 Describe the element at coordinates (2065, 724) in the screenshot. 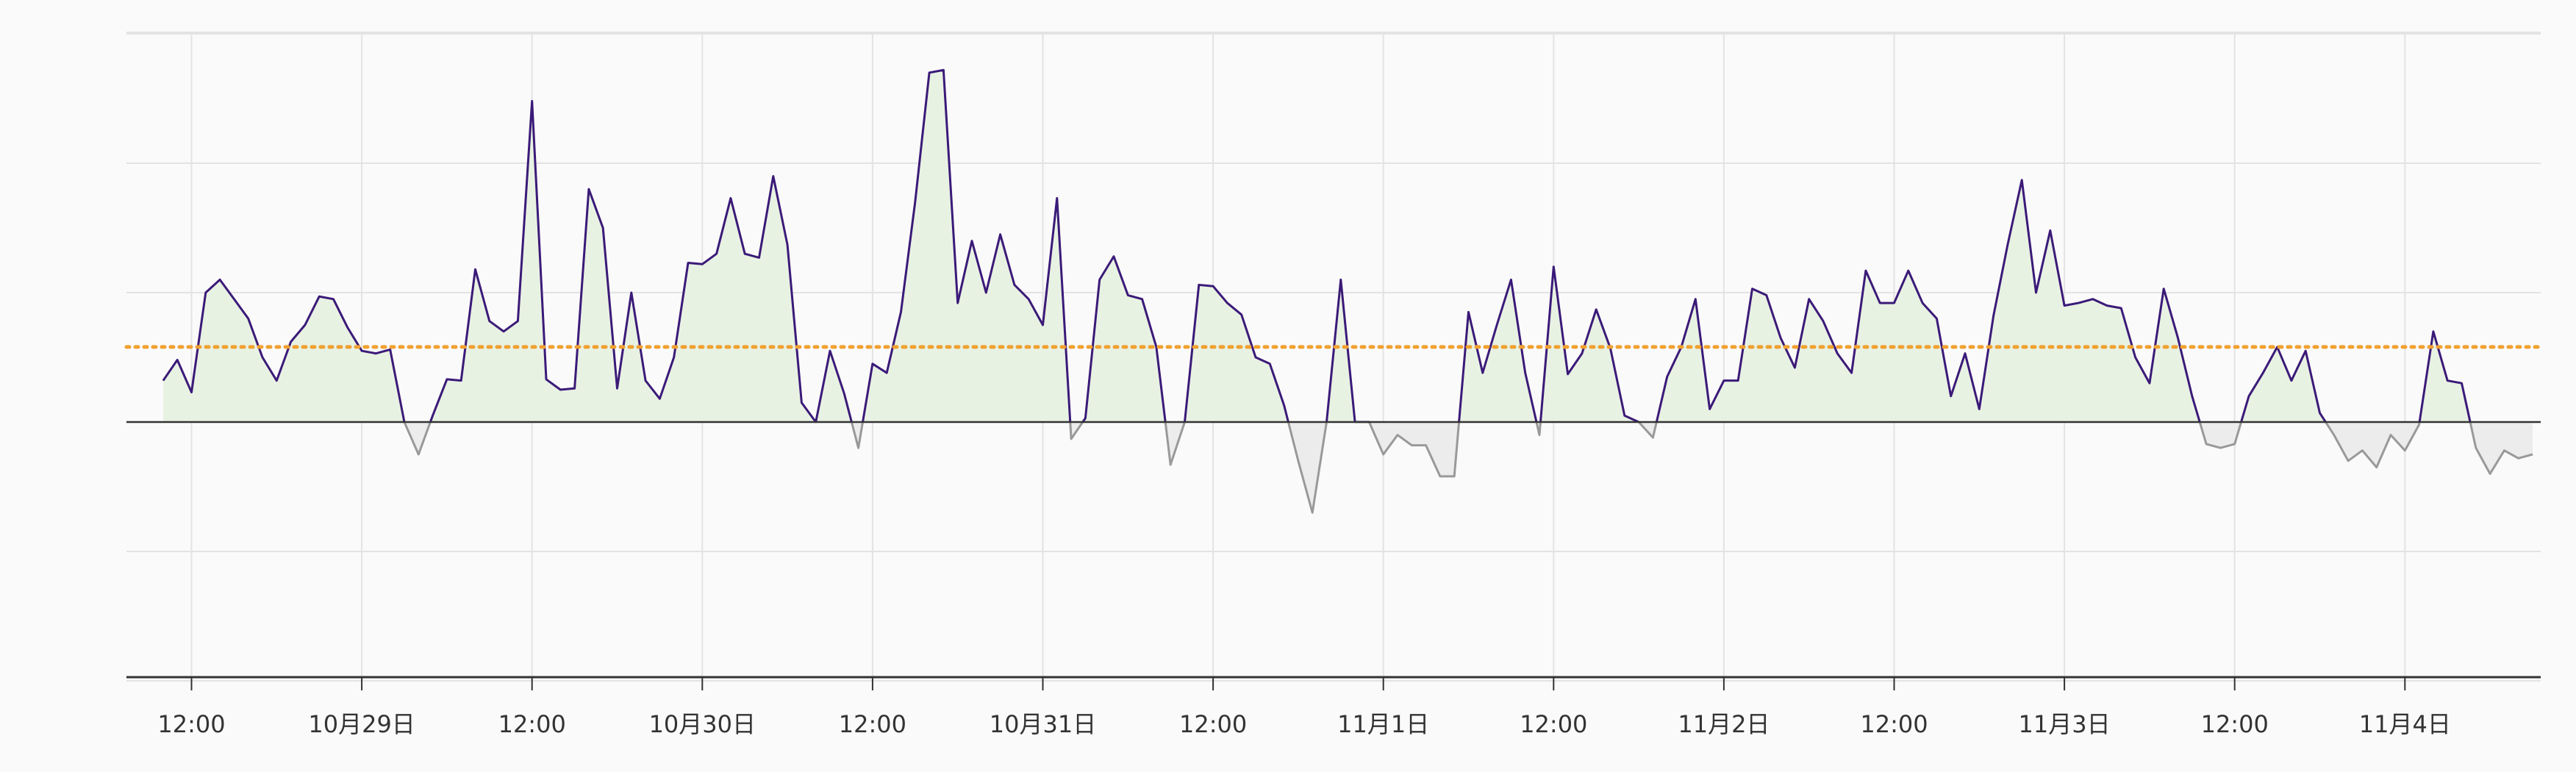

I see `x-tick-label: 11月3日` at that location.